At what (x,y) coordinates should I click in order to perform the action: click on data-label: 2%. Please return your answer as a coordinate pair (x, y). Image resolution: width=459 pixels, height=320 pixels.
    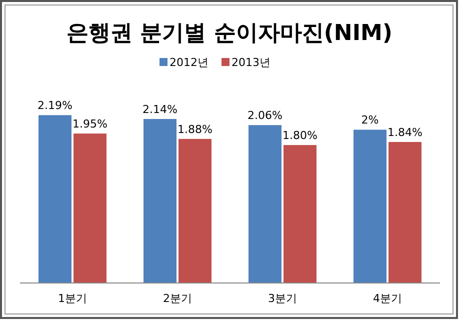
    Looking at the image, I should click on (370, 120).